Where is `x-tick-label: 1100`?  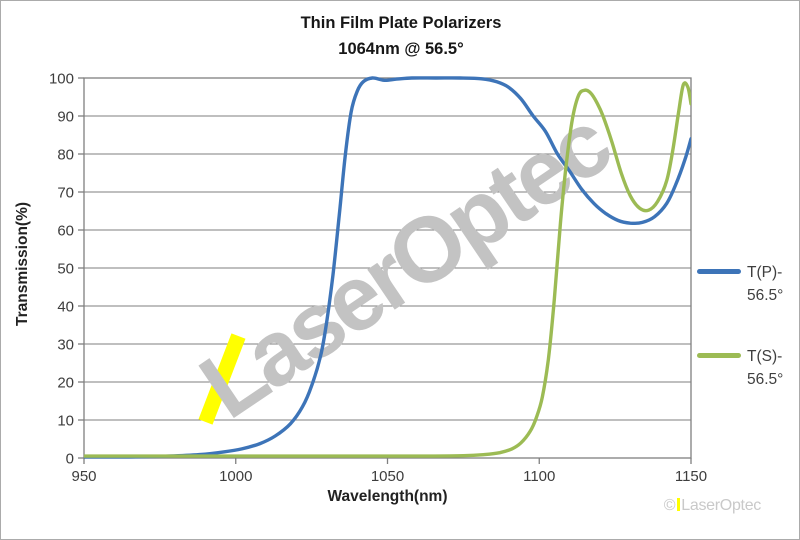 x-tick-label: 1100 is located at coordinates (539, 476).